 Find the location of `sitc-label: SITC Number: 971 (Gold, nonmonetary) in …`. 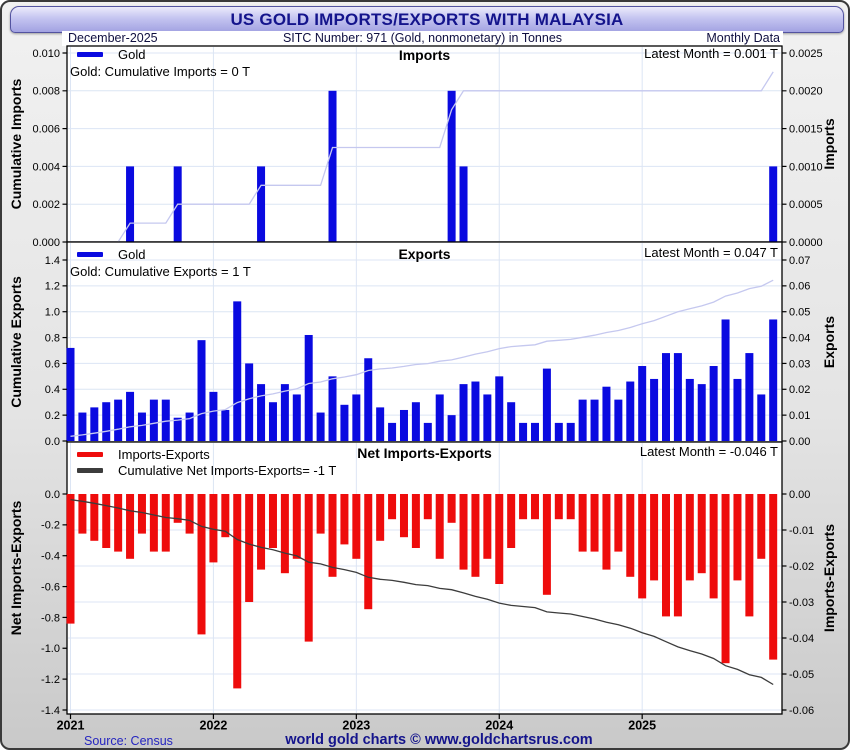

sitc-label: SITC Number: 971 (Gold, nonmonetary) in … is located at coordinates (422, 38).